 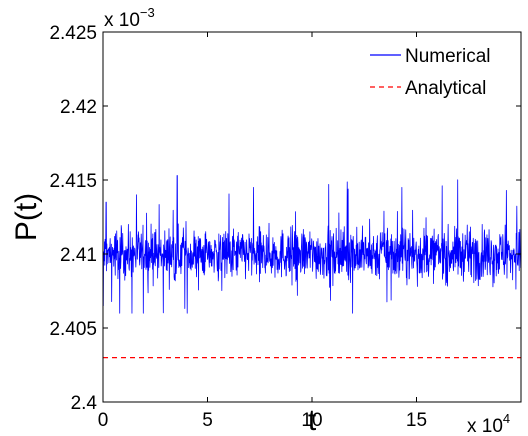 What do you see at coordinates (73, 33) in the screenshot?
I see `y-tick-label: 2.425` at bounding box center [73, 33].